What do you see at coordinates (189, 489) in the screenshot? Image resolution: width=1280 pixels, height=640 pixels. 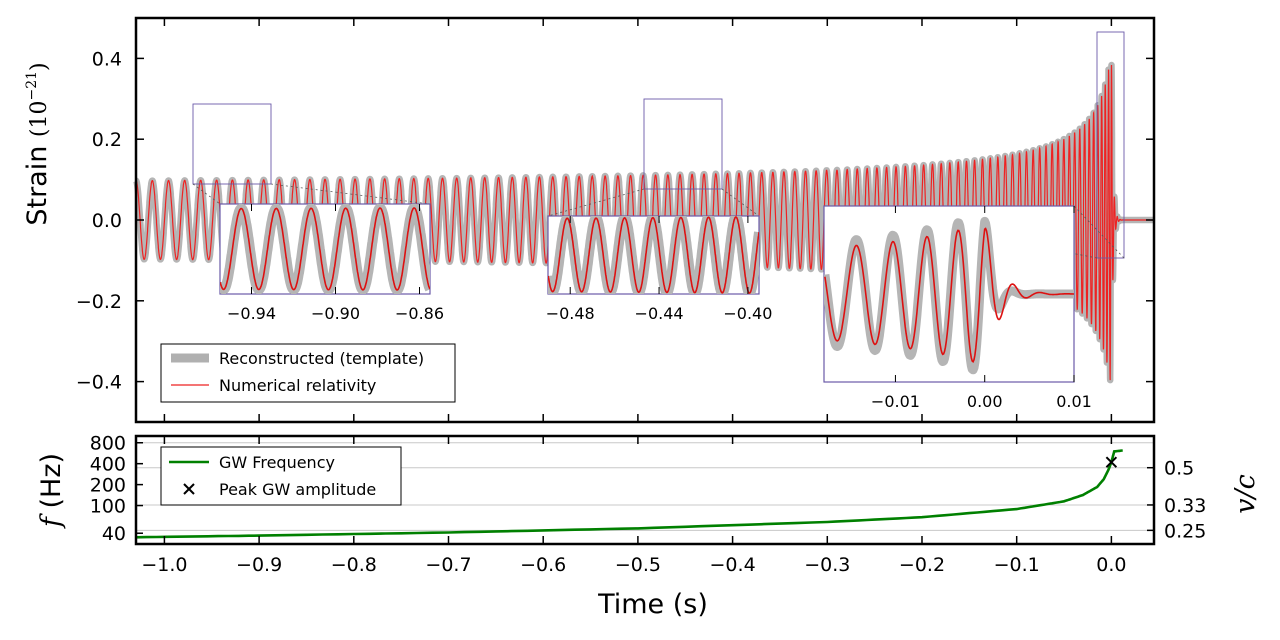 I see `legend-peak-marker-swatch` at bounding box center [189, 489].